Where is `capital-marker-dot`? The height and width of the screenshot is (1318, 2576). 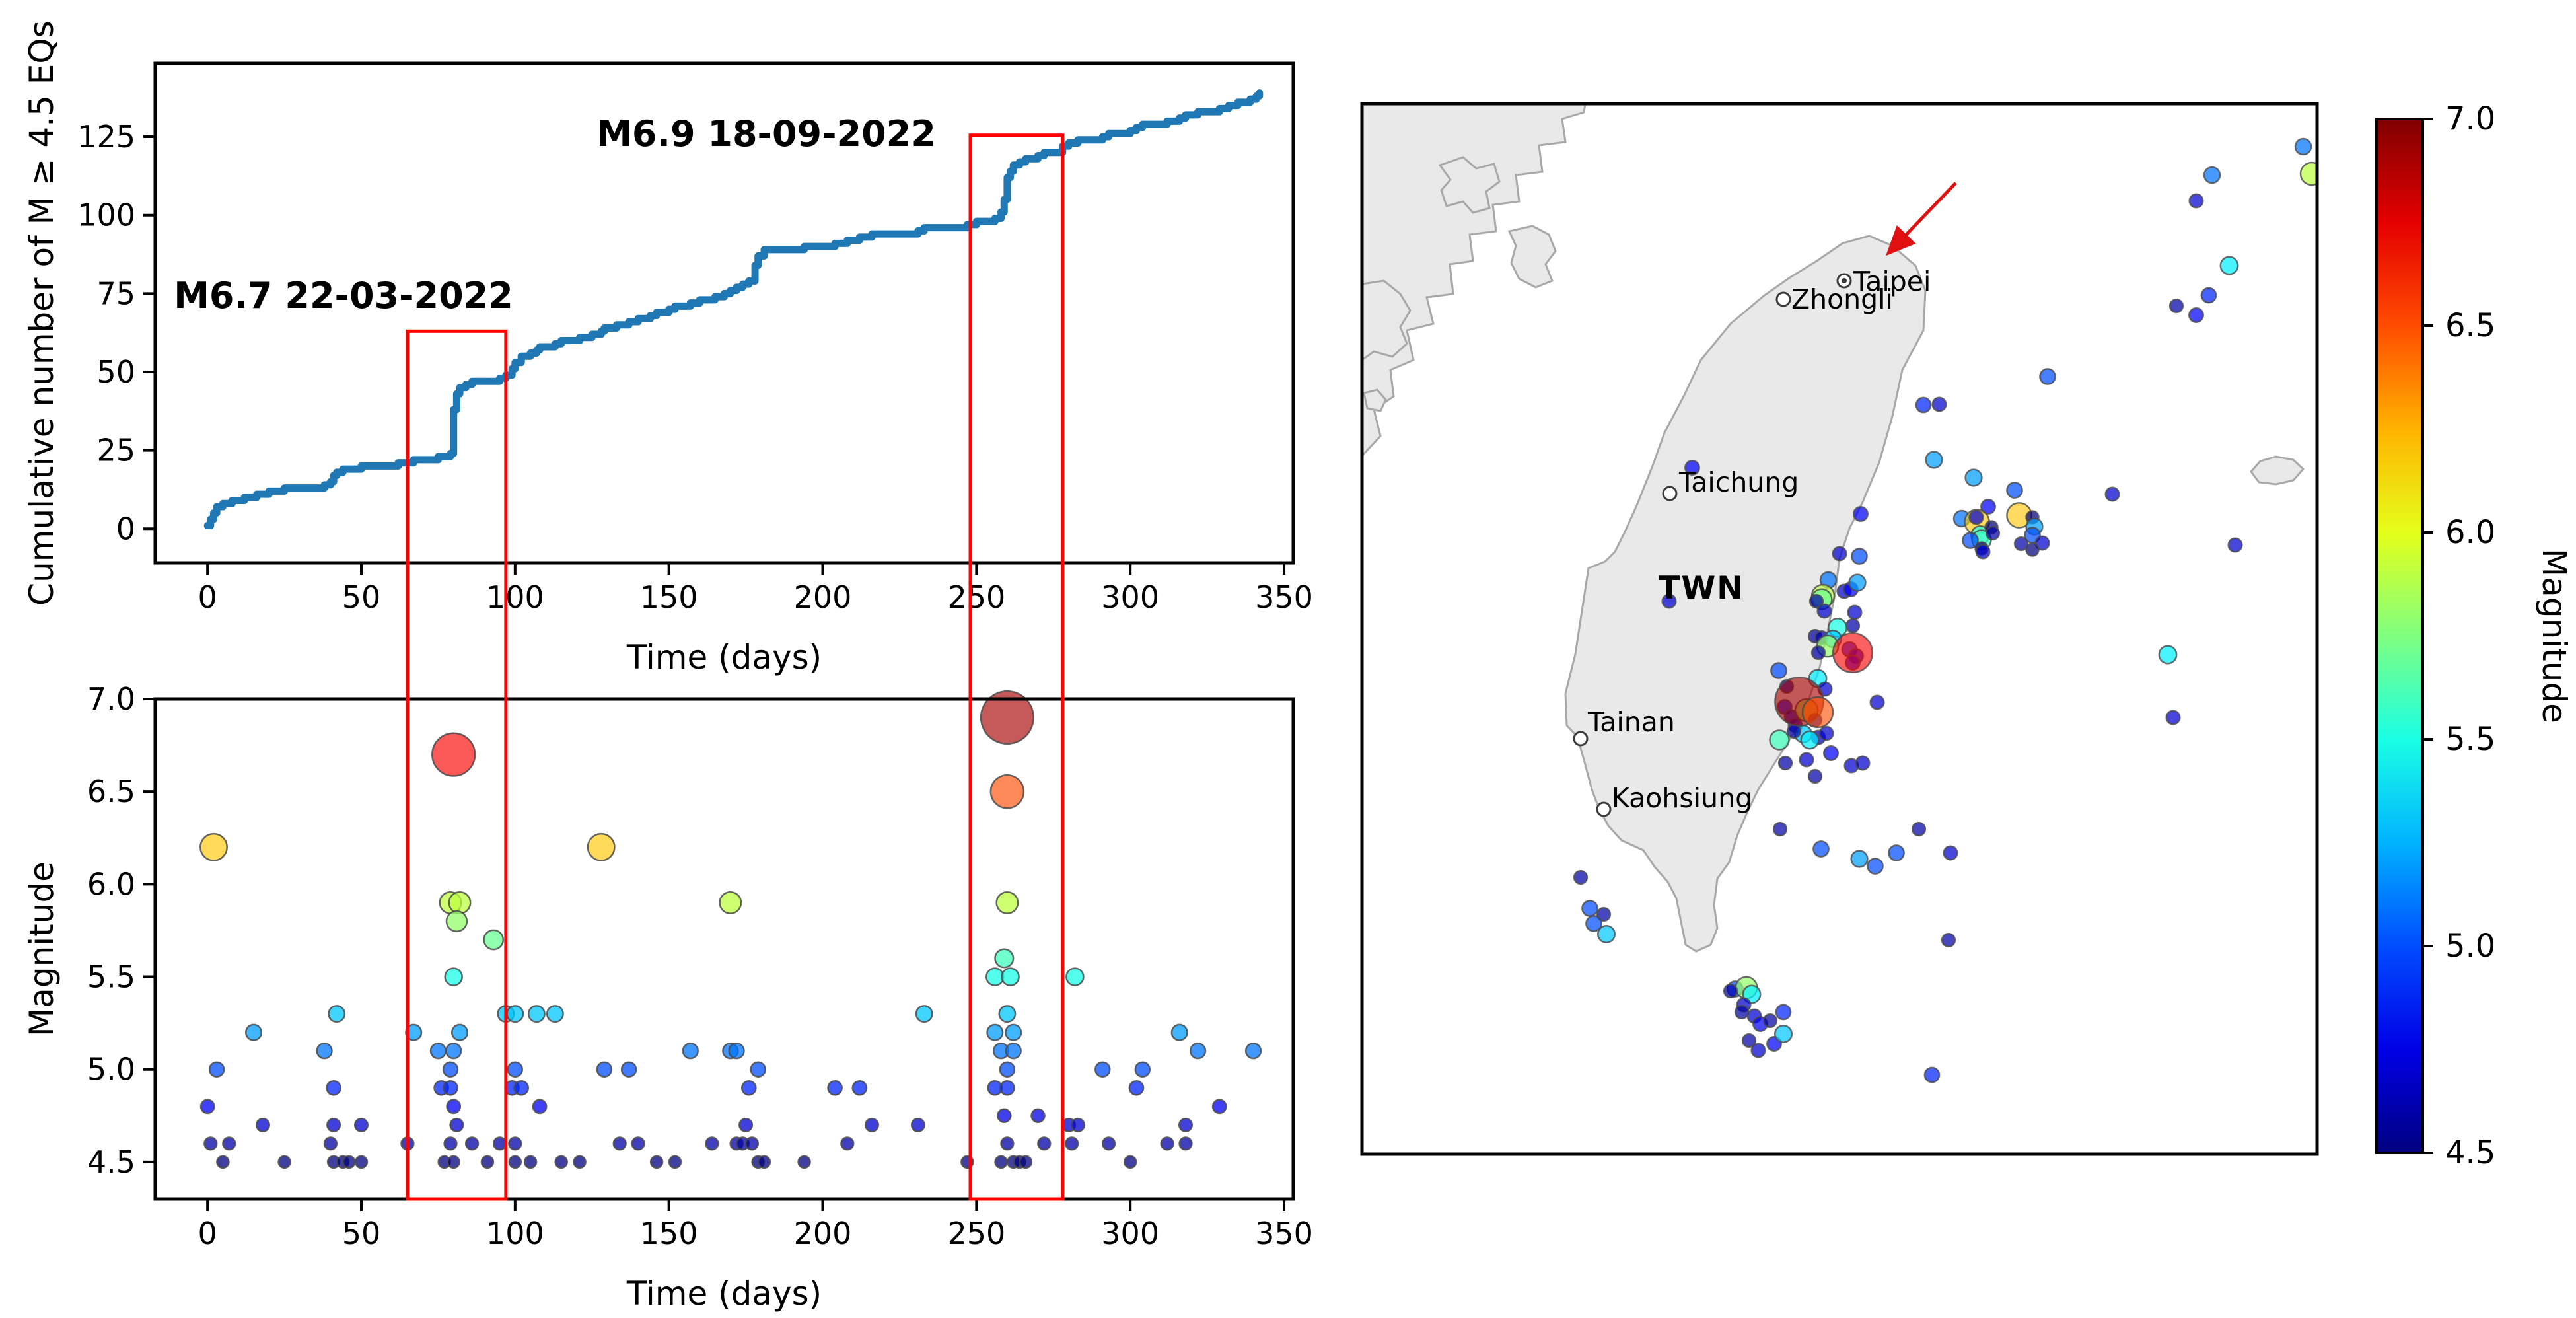 capital-marker-dot is located at coordinates (1845, 280).